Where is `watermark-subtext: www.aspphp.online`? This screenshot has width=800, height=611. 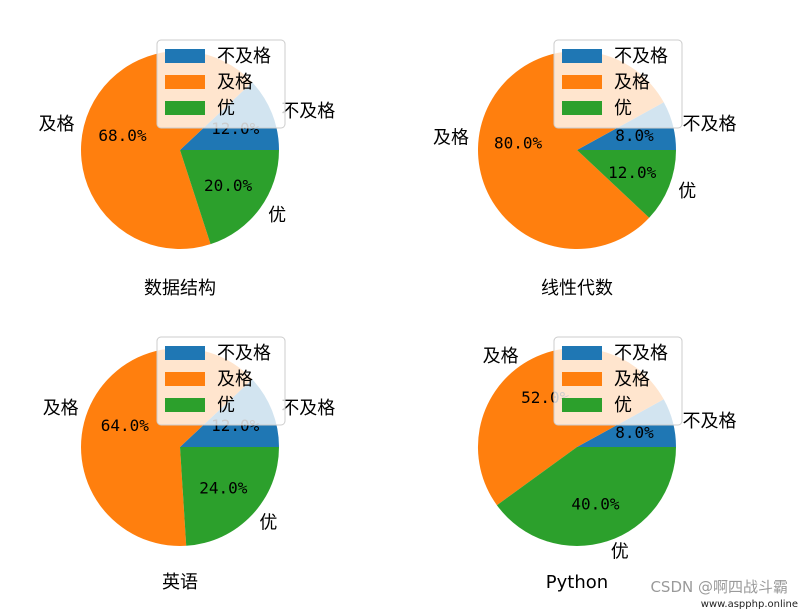
watermark-subtext: www.aspphp.online is located at coordinates (749, 604).